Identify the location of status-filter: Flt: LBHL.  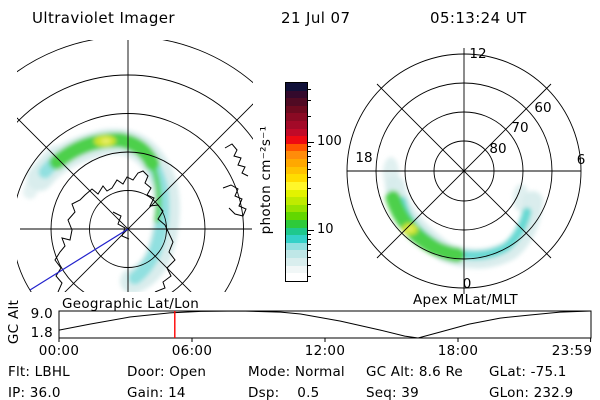
(39, 372).